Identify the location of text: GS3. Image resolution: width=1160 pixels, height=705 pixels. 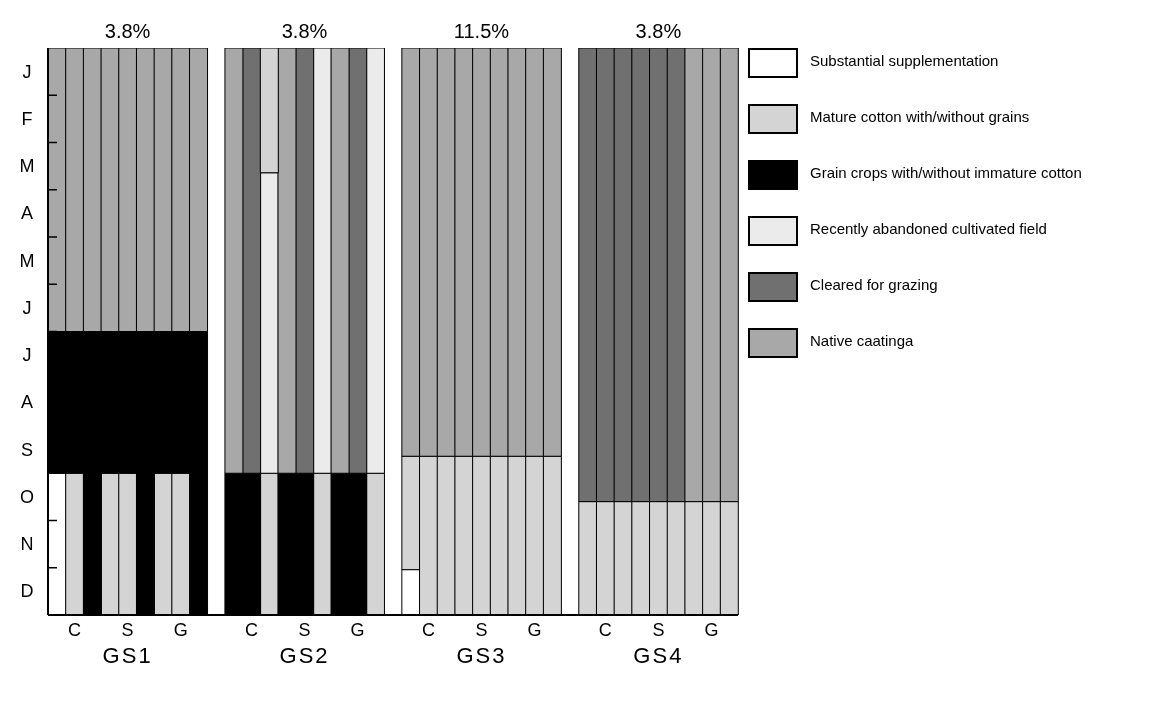
(481, 656).